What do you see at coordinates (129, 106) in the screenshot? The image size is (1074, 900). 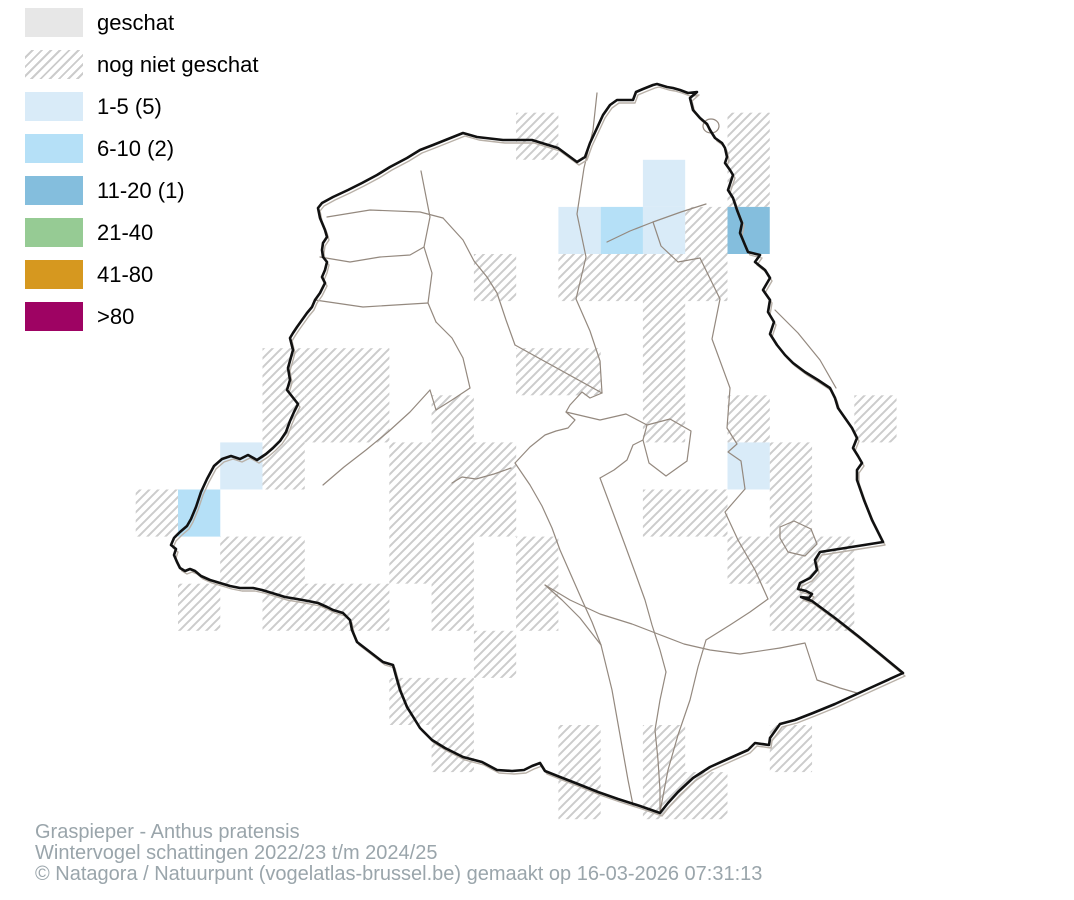 I see `legend-label: 1-5 (5)` at bounding box center [129, 106].